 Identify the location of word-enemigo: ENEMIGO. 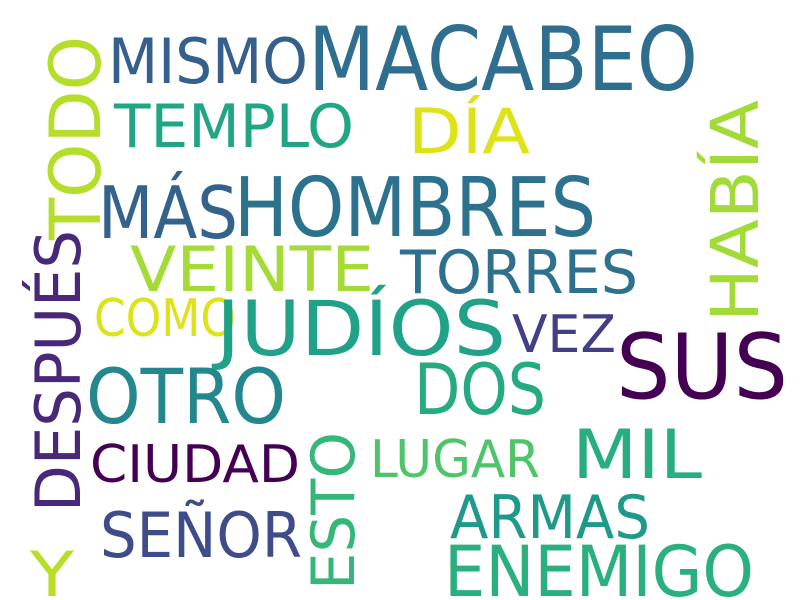
(599, 565).